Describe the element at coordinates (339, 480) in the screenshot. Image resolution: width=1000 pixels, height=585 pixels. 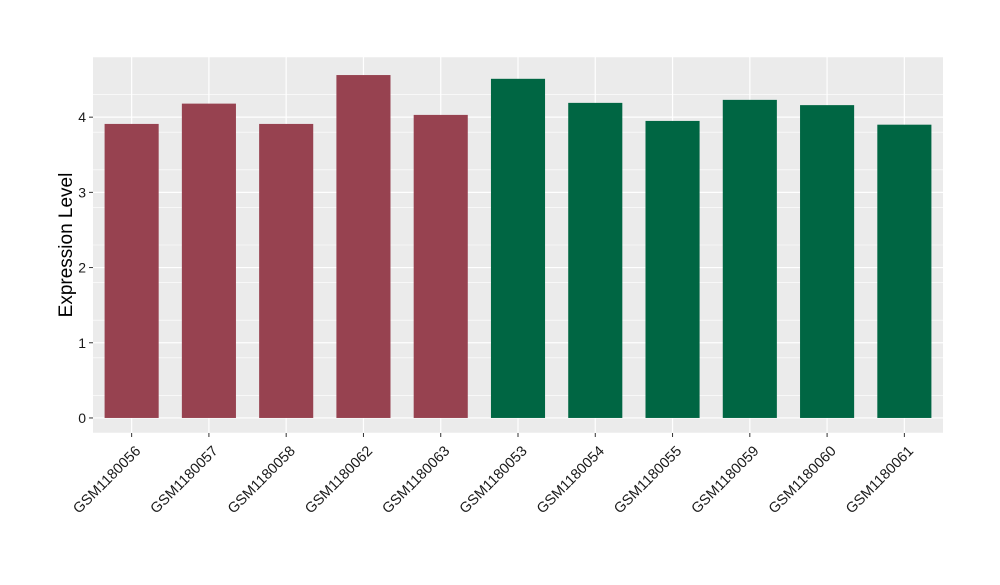
I see `x-tick-label: GSM1180062` at that location.